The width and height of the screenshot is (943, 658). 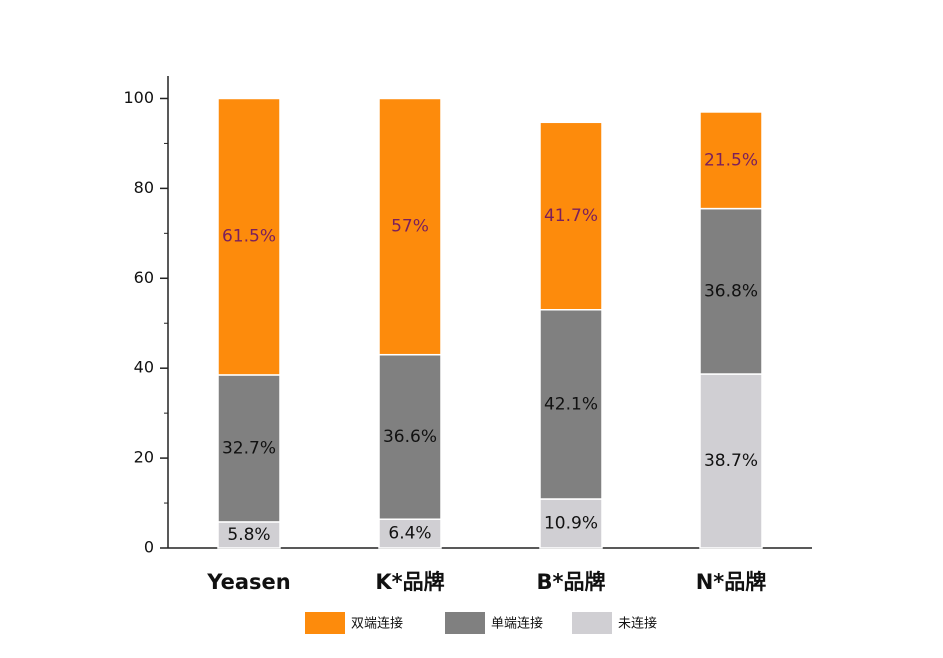 I want to click on value-label: 32.7%, so click(x=249, y=448).